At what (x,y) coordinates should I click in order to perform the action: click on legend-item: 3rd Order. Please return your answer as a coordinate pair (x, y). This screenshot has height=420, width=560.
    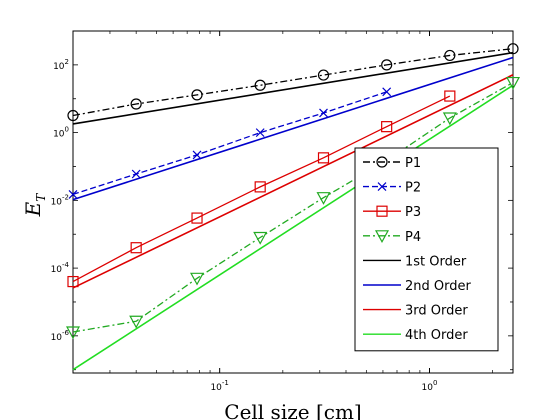
    Looking at the image, I should click on (415, 311).